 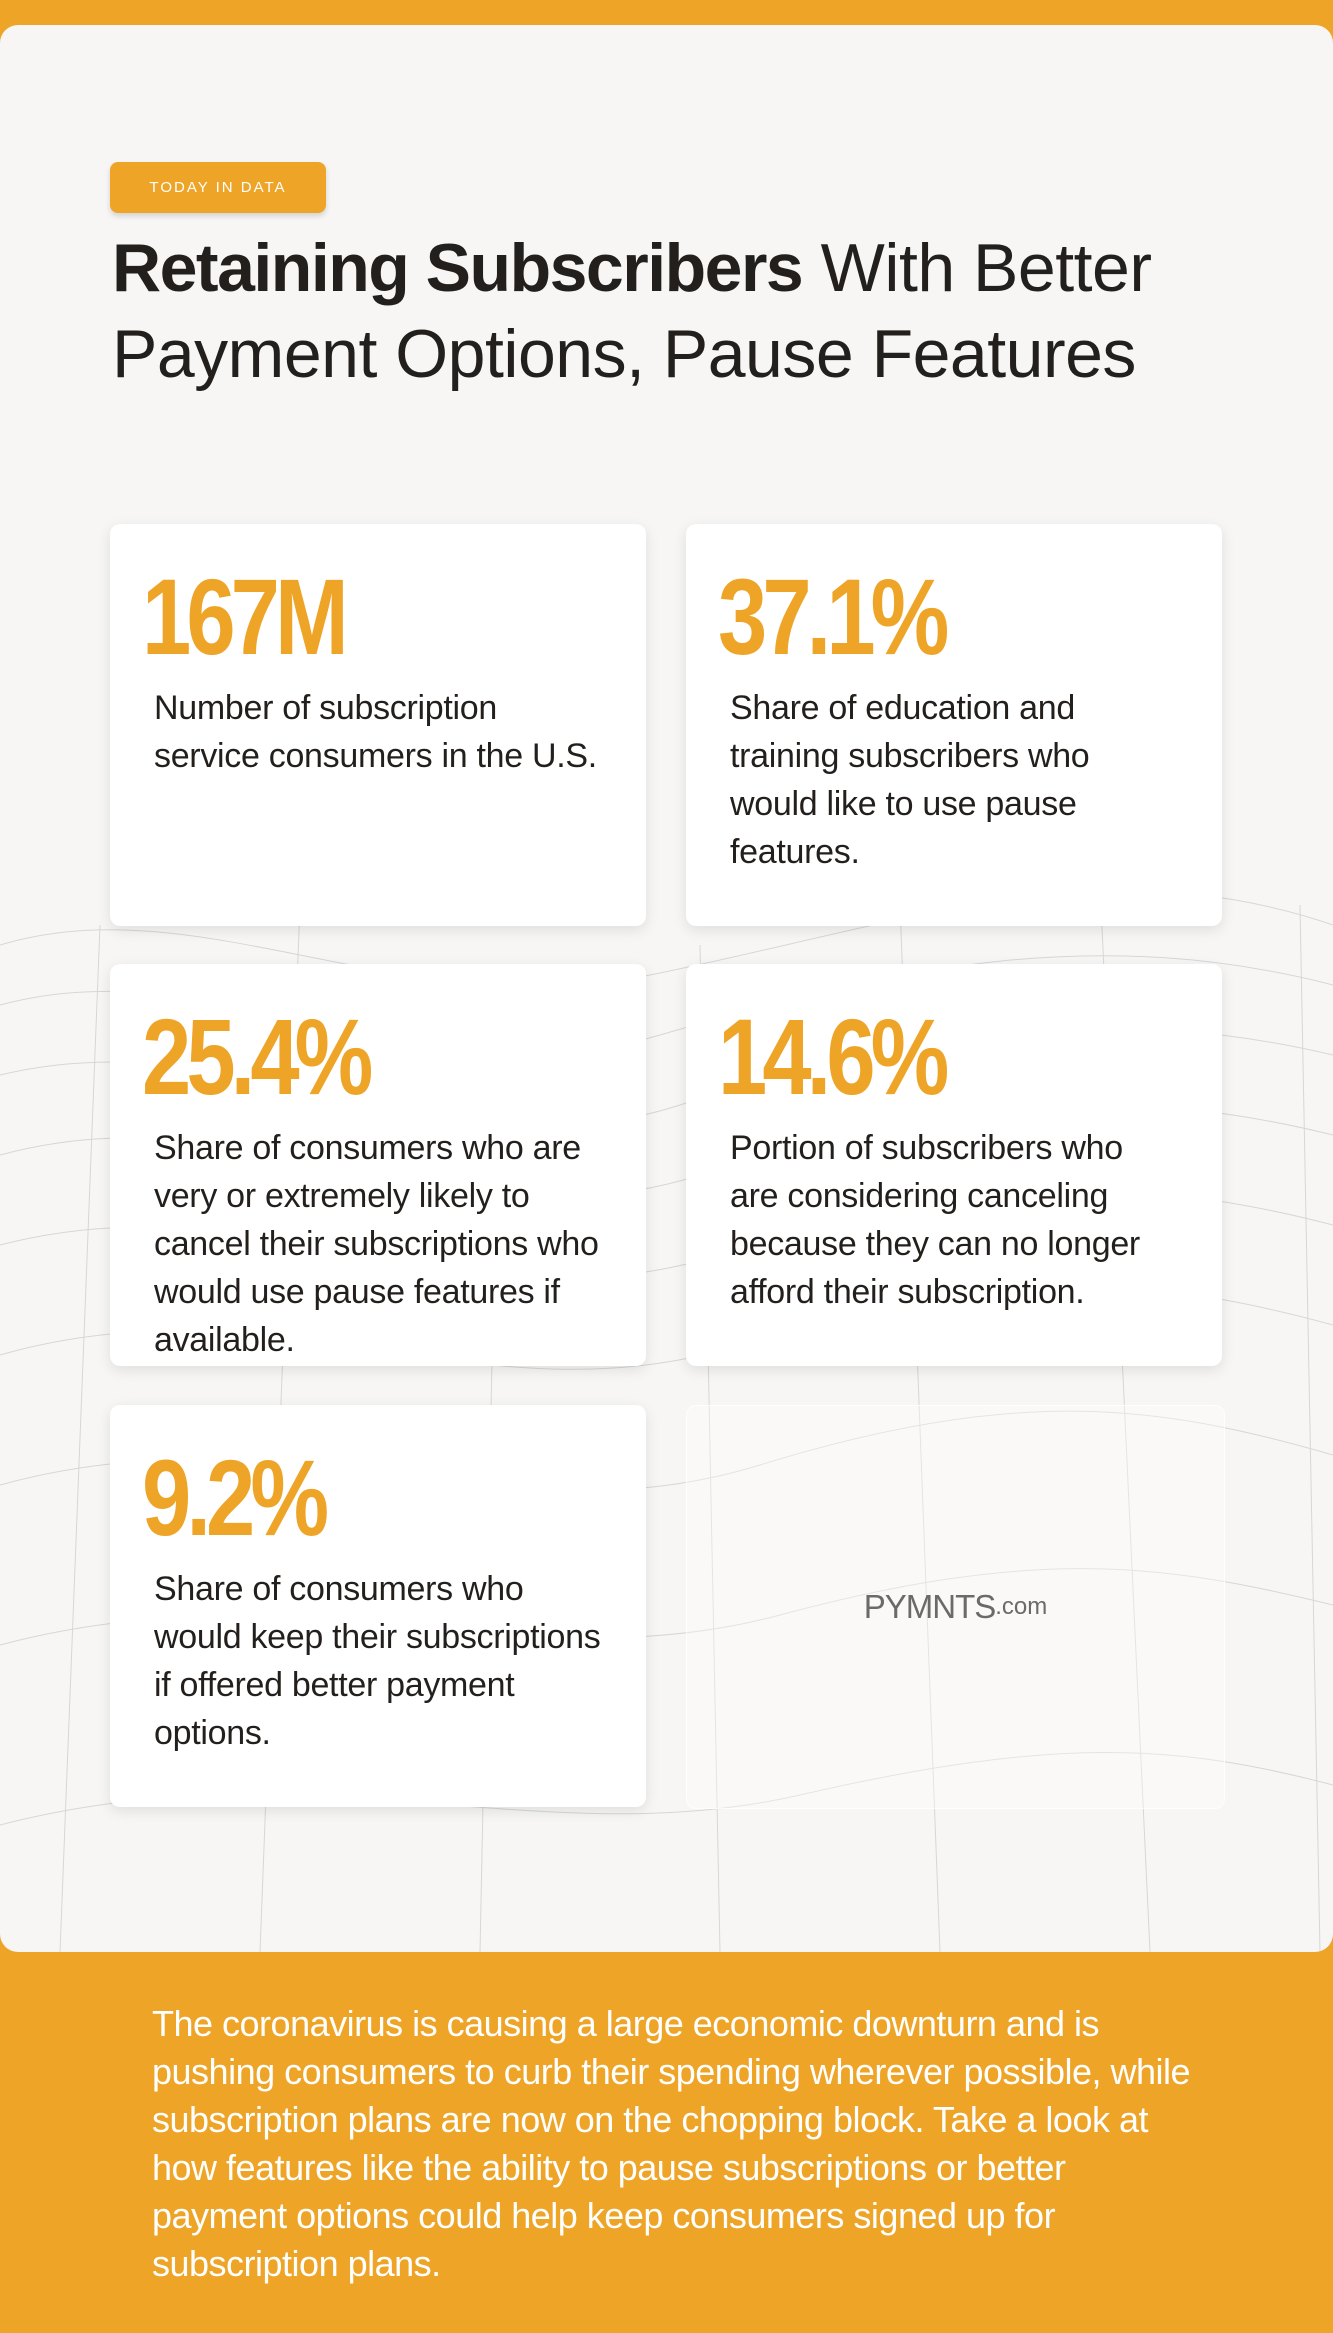 I want to click on stat-value: 37.1%, so click(x=833, y=616).